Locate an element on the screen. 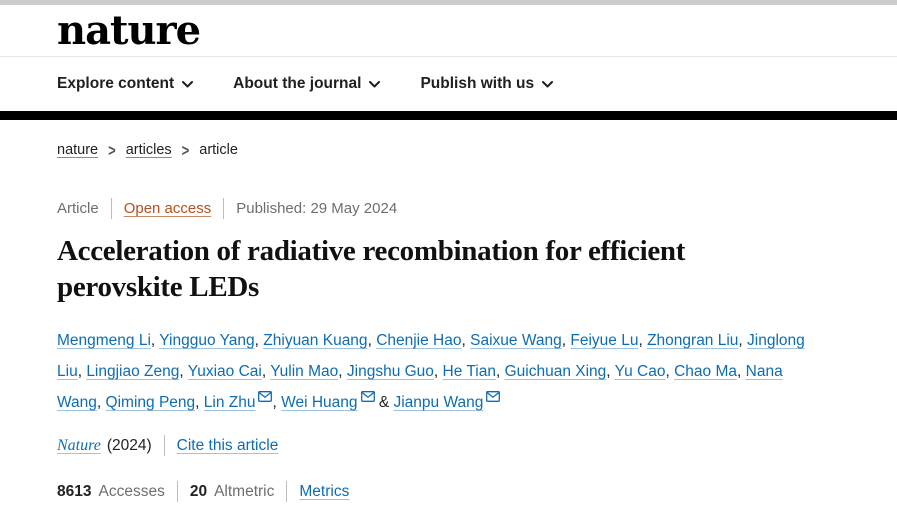 The image size is (897, 514). author-link: Yu Cao is located at coordinates (640, 371).